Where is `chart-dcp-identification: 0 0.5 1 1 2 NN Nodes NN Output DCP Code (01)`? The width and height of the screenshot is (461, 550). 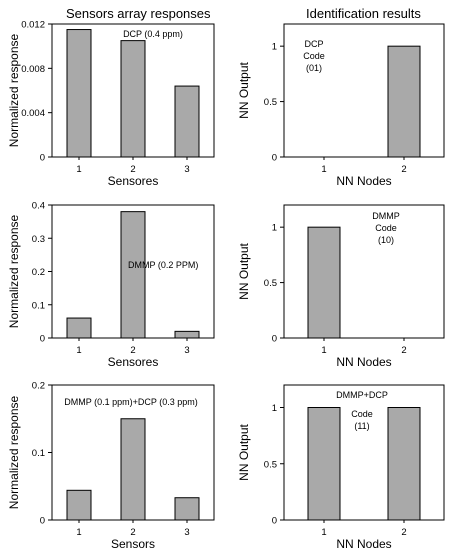
chart-dcp-identification: 0 0.5 1 1 2 NN Nodes NN Output DCP Code (01) is located at coordinates (341, 105).